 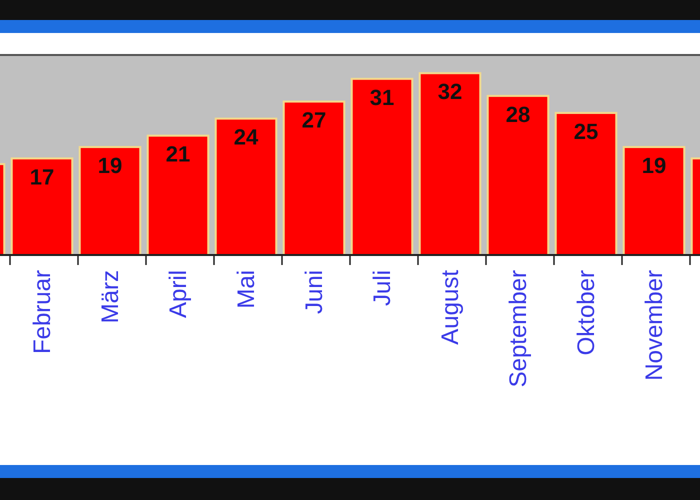 I want to click on data-label: 31, so click(x=382, y=97).